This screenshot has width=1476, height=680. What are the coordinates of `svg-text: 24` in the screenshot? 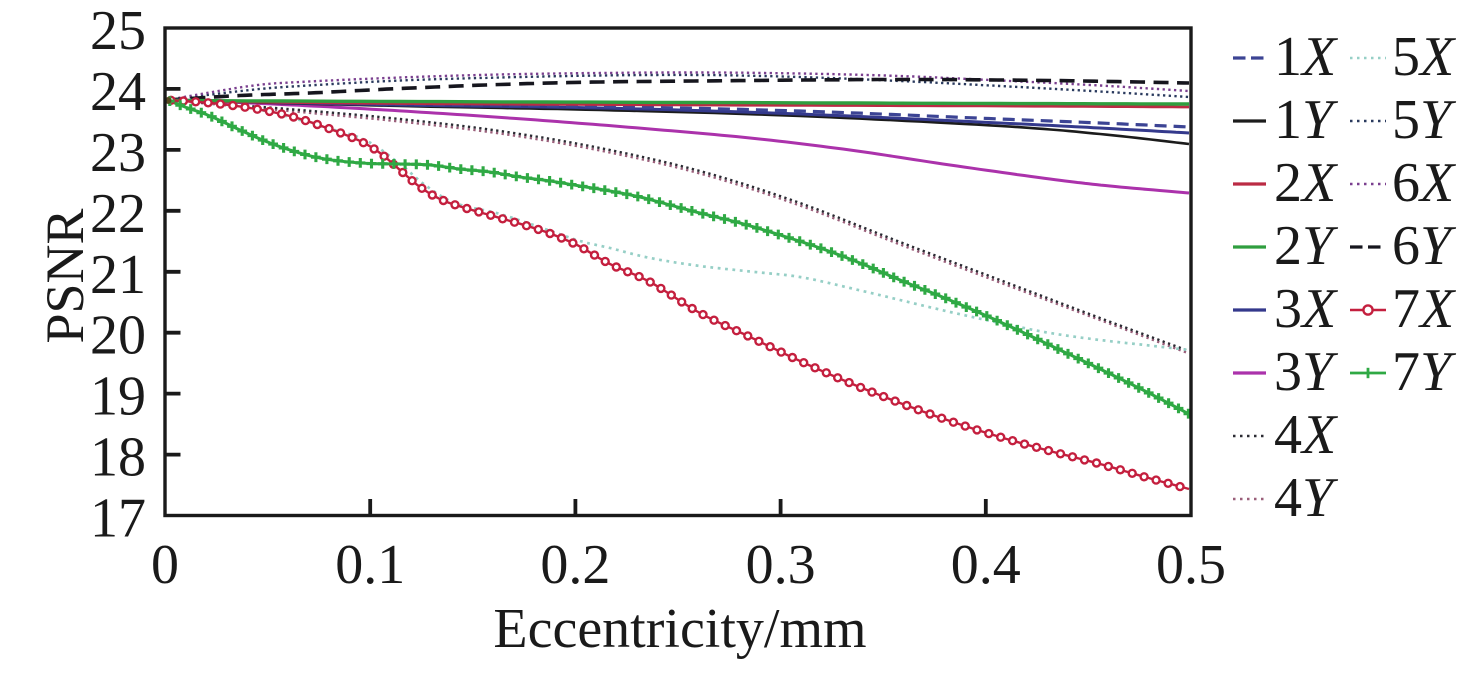 It's located at (118, 92).